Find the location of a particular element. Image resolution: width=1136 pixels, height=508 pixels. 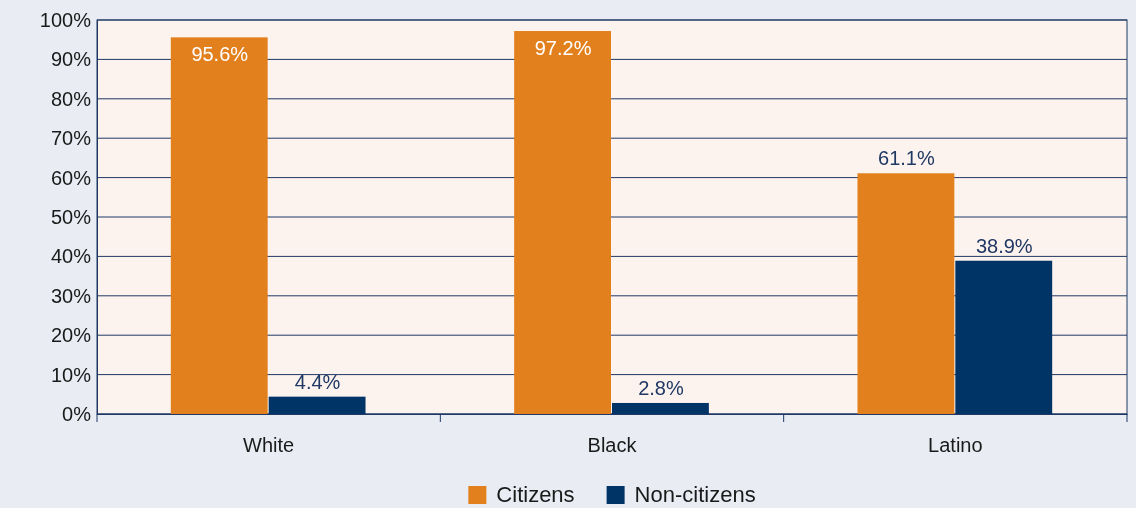

x-tick-label: Latino is located at coordinates (955, 445).